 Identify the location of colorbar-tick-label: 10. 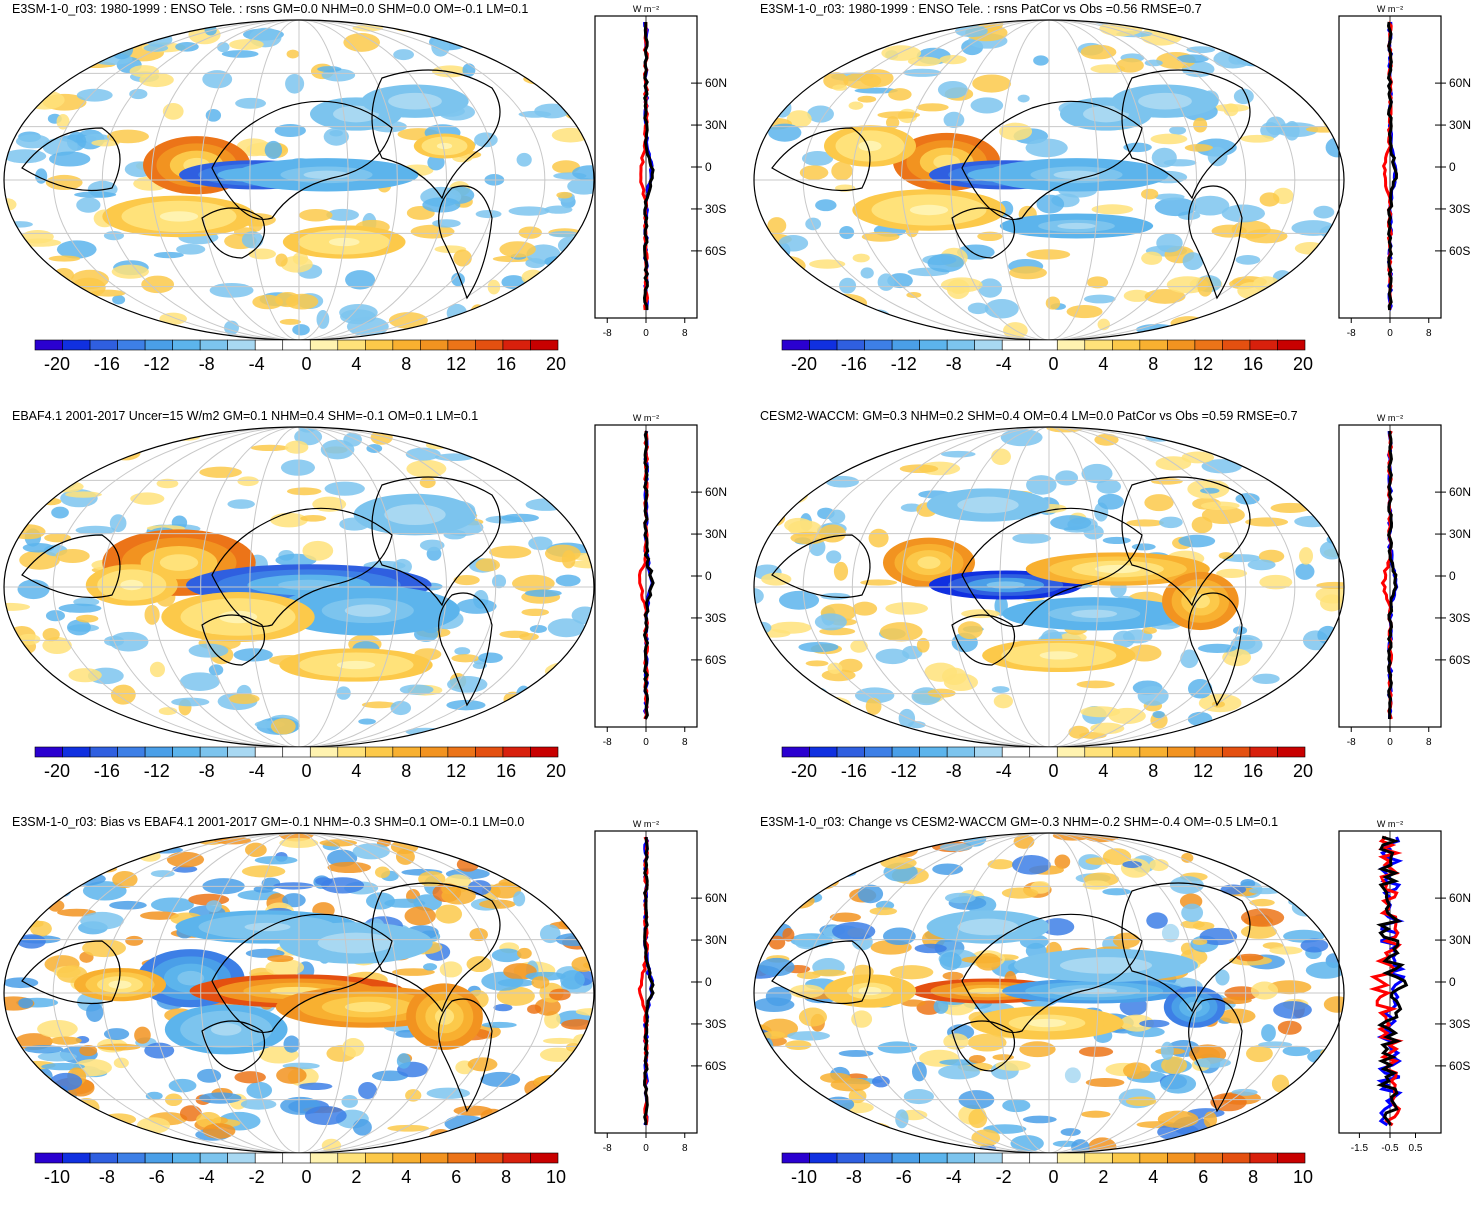
(556, 1177).